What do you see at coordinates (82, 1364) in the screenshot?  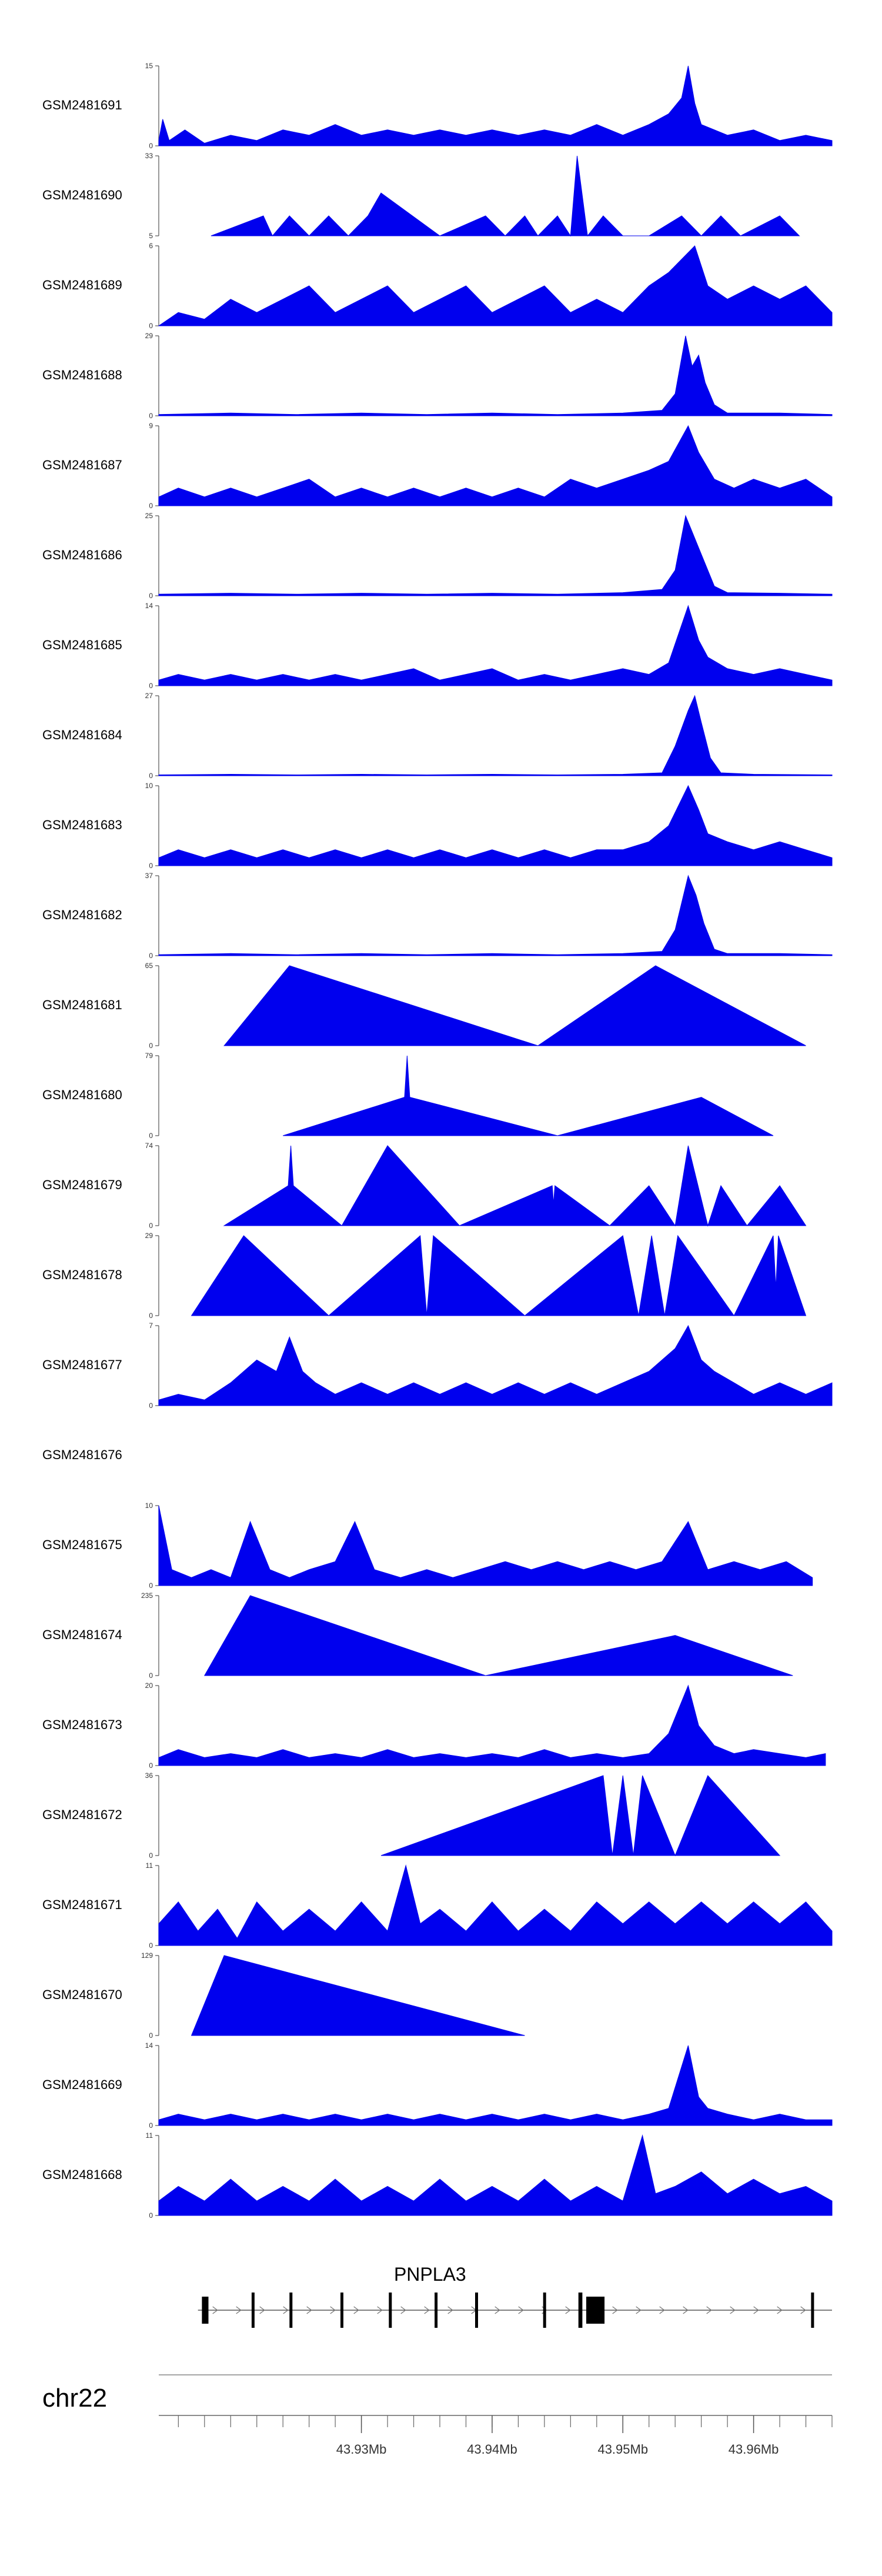 I see `track-label: GSM2481677` at bounding box center [82, 1364].